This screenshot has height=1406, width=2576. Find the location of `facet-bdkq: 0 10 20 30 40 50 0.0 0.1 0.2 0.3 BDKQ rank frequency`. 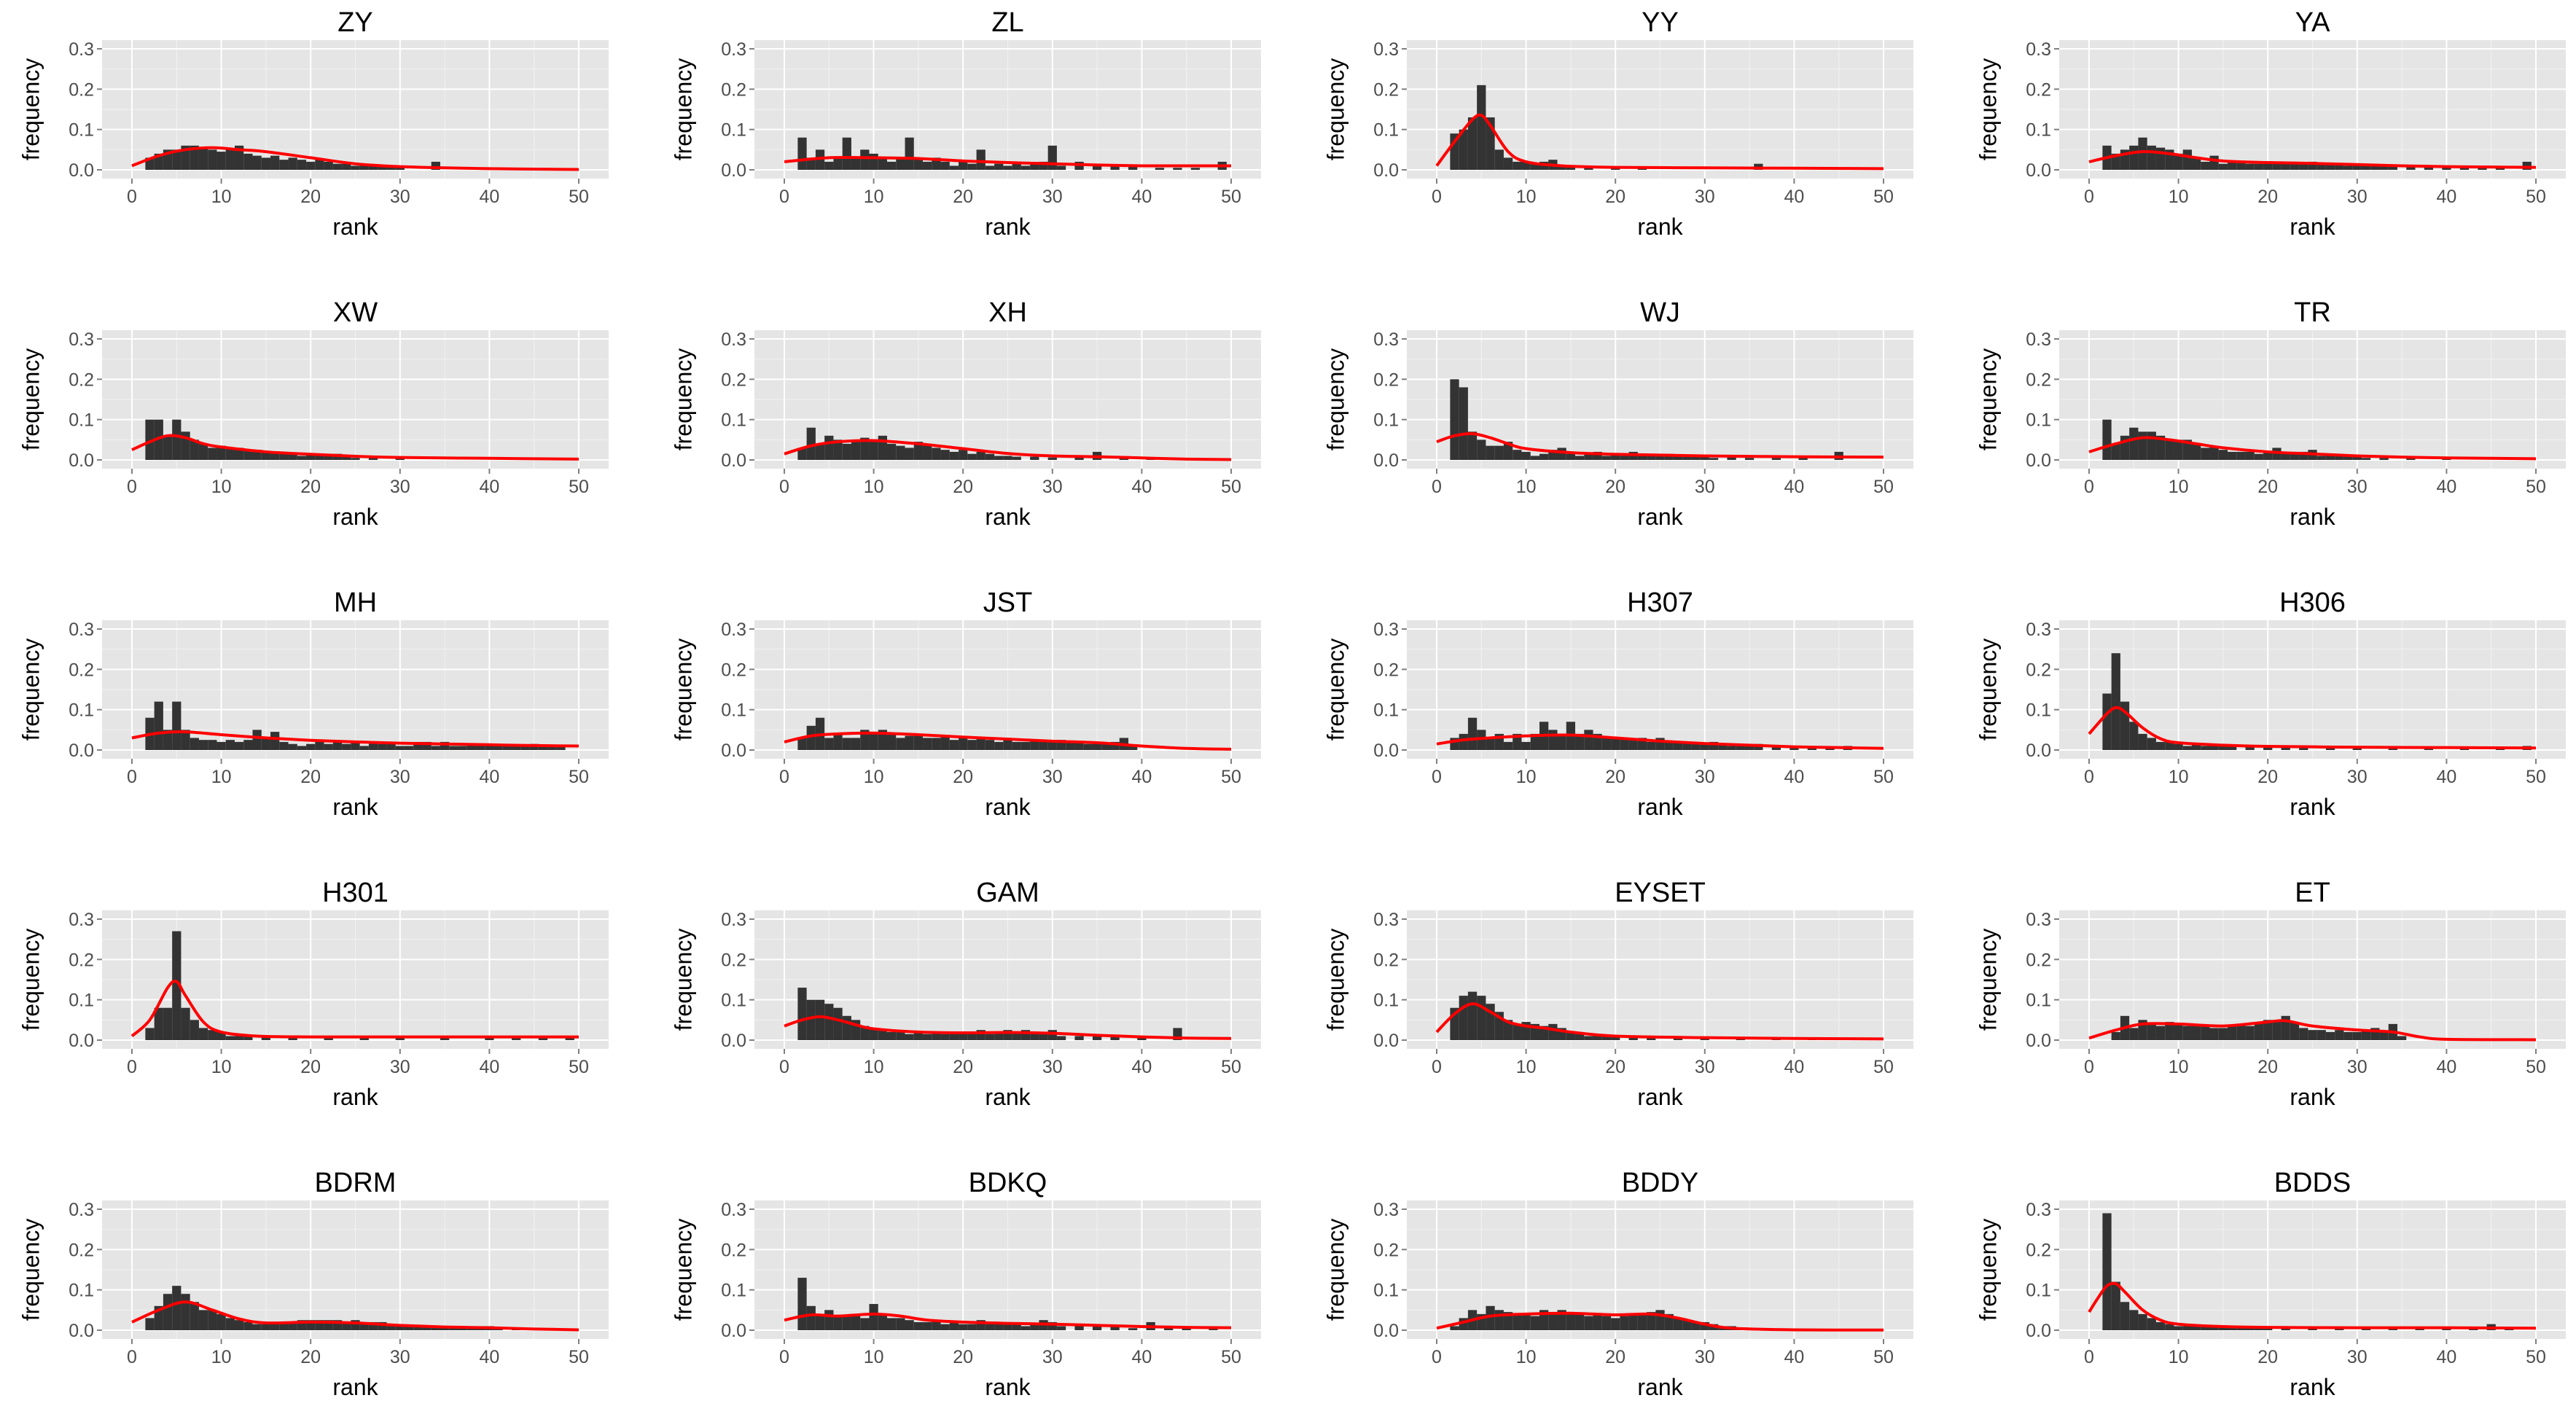

facet-bdkq: 0 10 20 30 40 50 0.0 0.1 0.2 0.3 BDKQ rank frequency is located at coordinates (965, 1284).